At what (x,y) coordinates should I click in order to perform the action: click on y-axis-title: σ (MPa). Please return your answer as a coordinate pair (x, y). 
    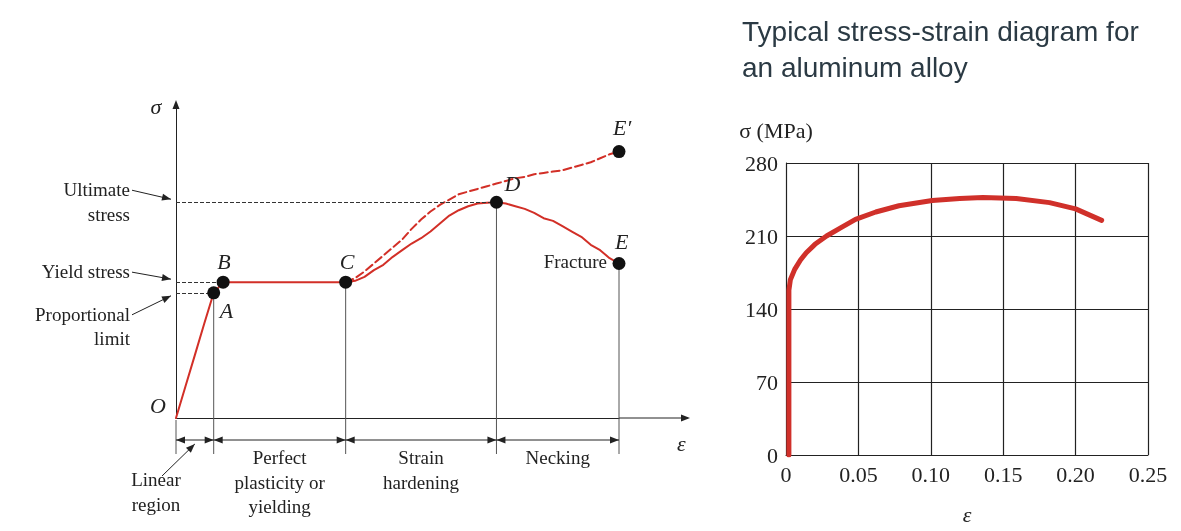
    Looking at the image, I should click on (776, 130).